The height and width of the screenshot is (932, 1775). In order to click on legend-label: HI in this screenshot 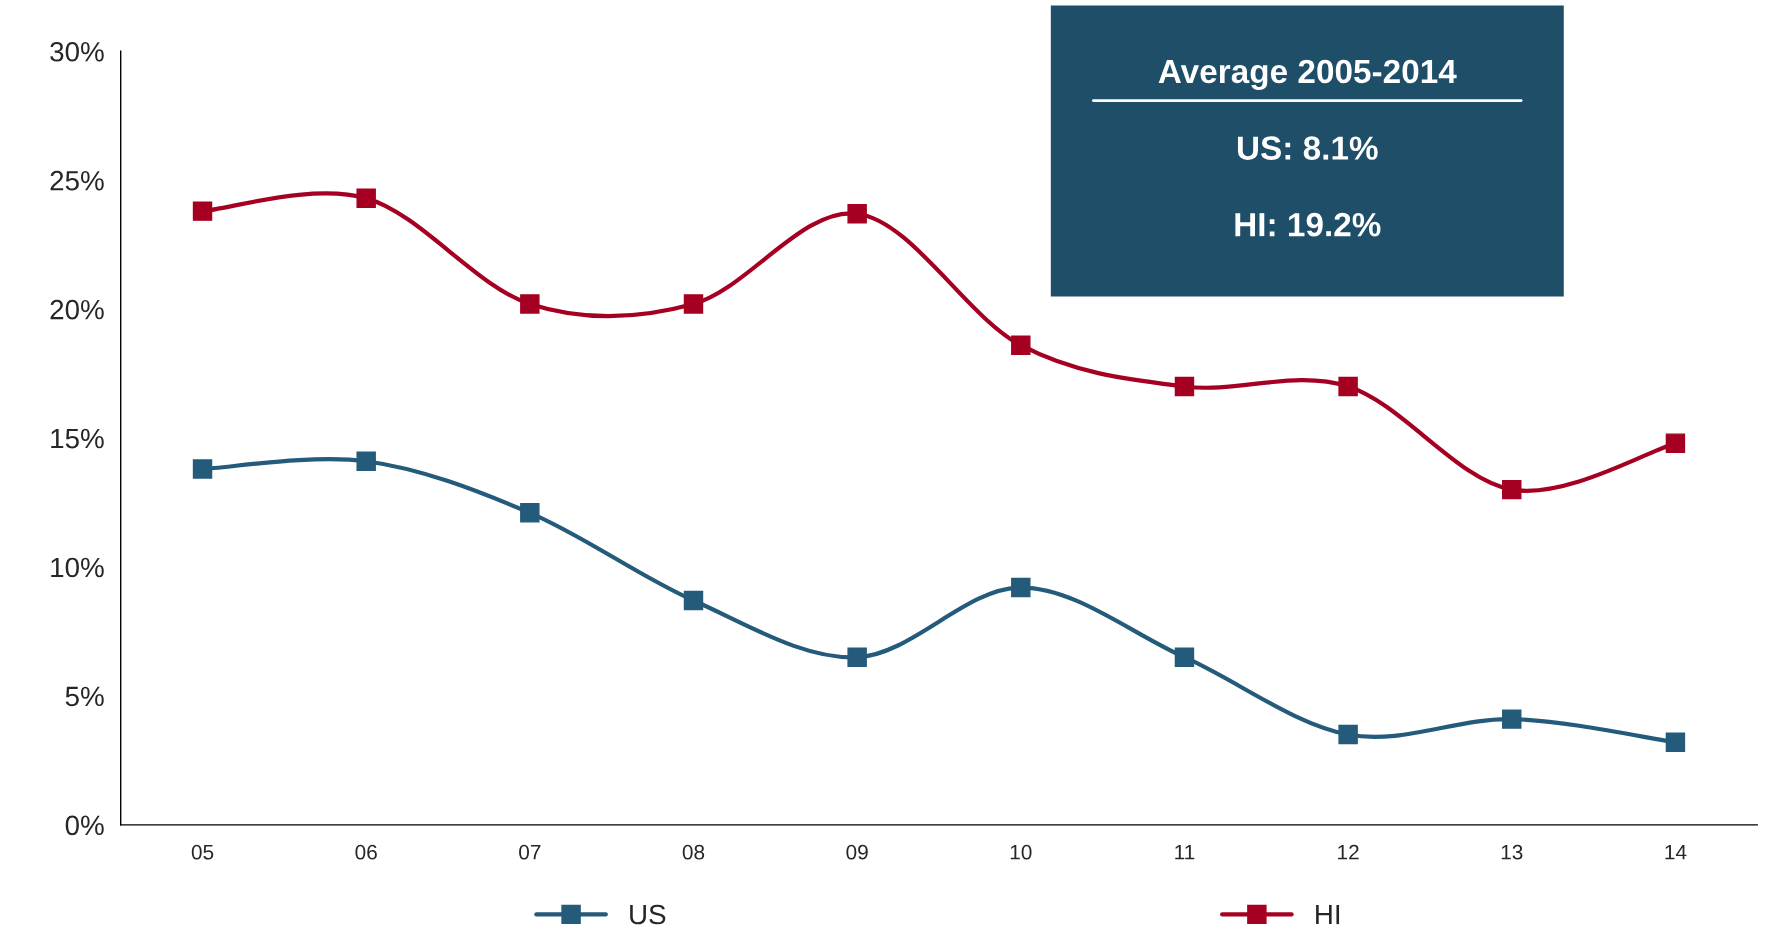, I will do `click(1328, 914)`.